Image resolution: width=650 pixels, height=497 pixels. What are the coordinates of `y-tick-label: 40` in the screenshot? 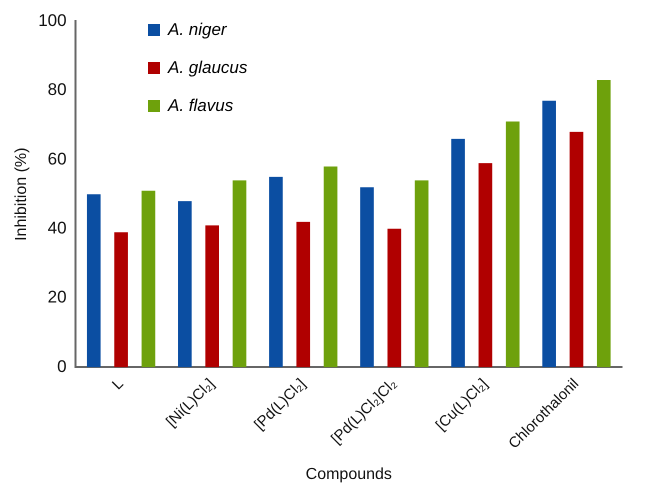 It's located at (57, 228).